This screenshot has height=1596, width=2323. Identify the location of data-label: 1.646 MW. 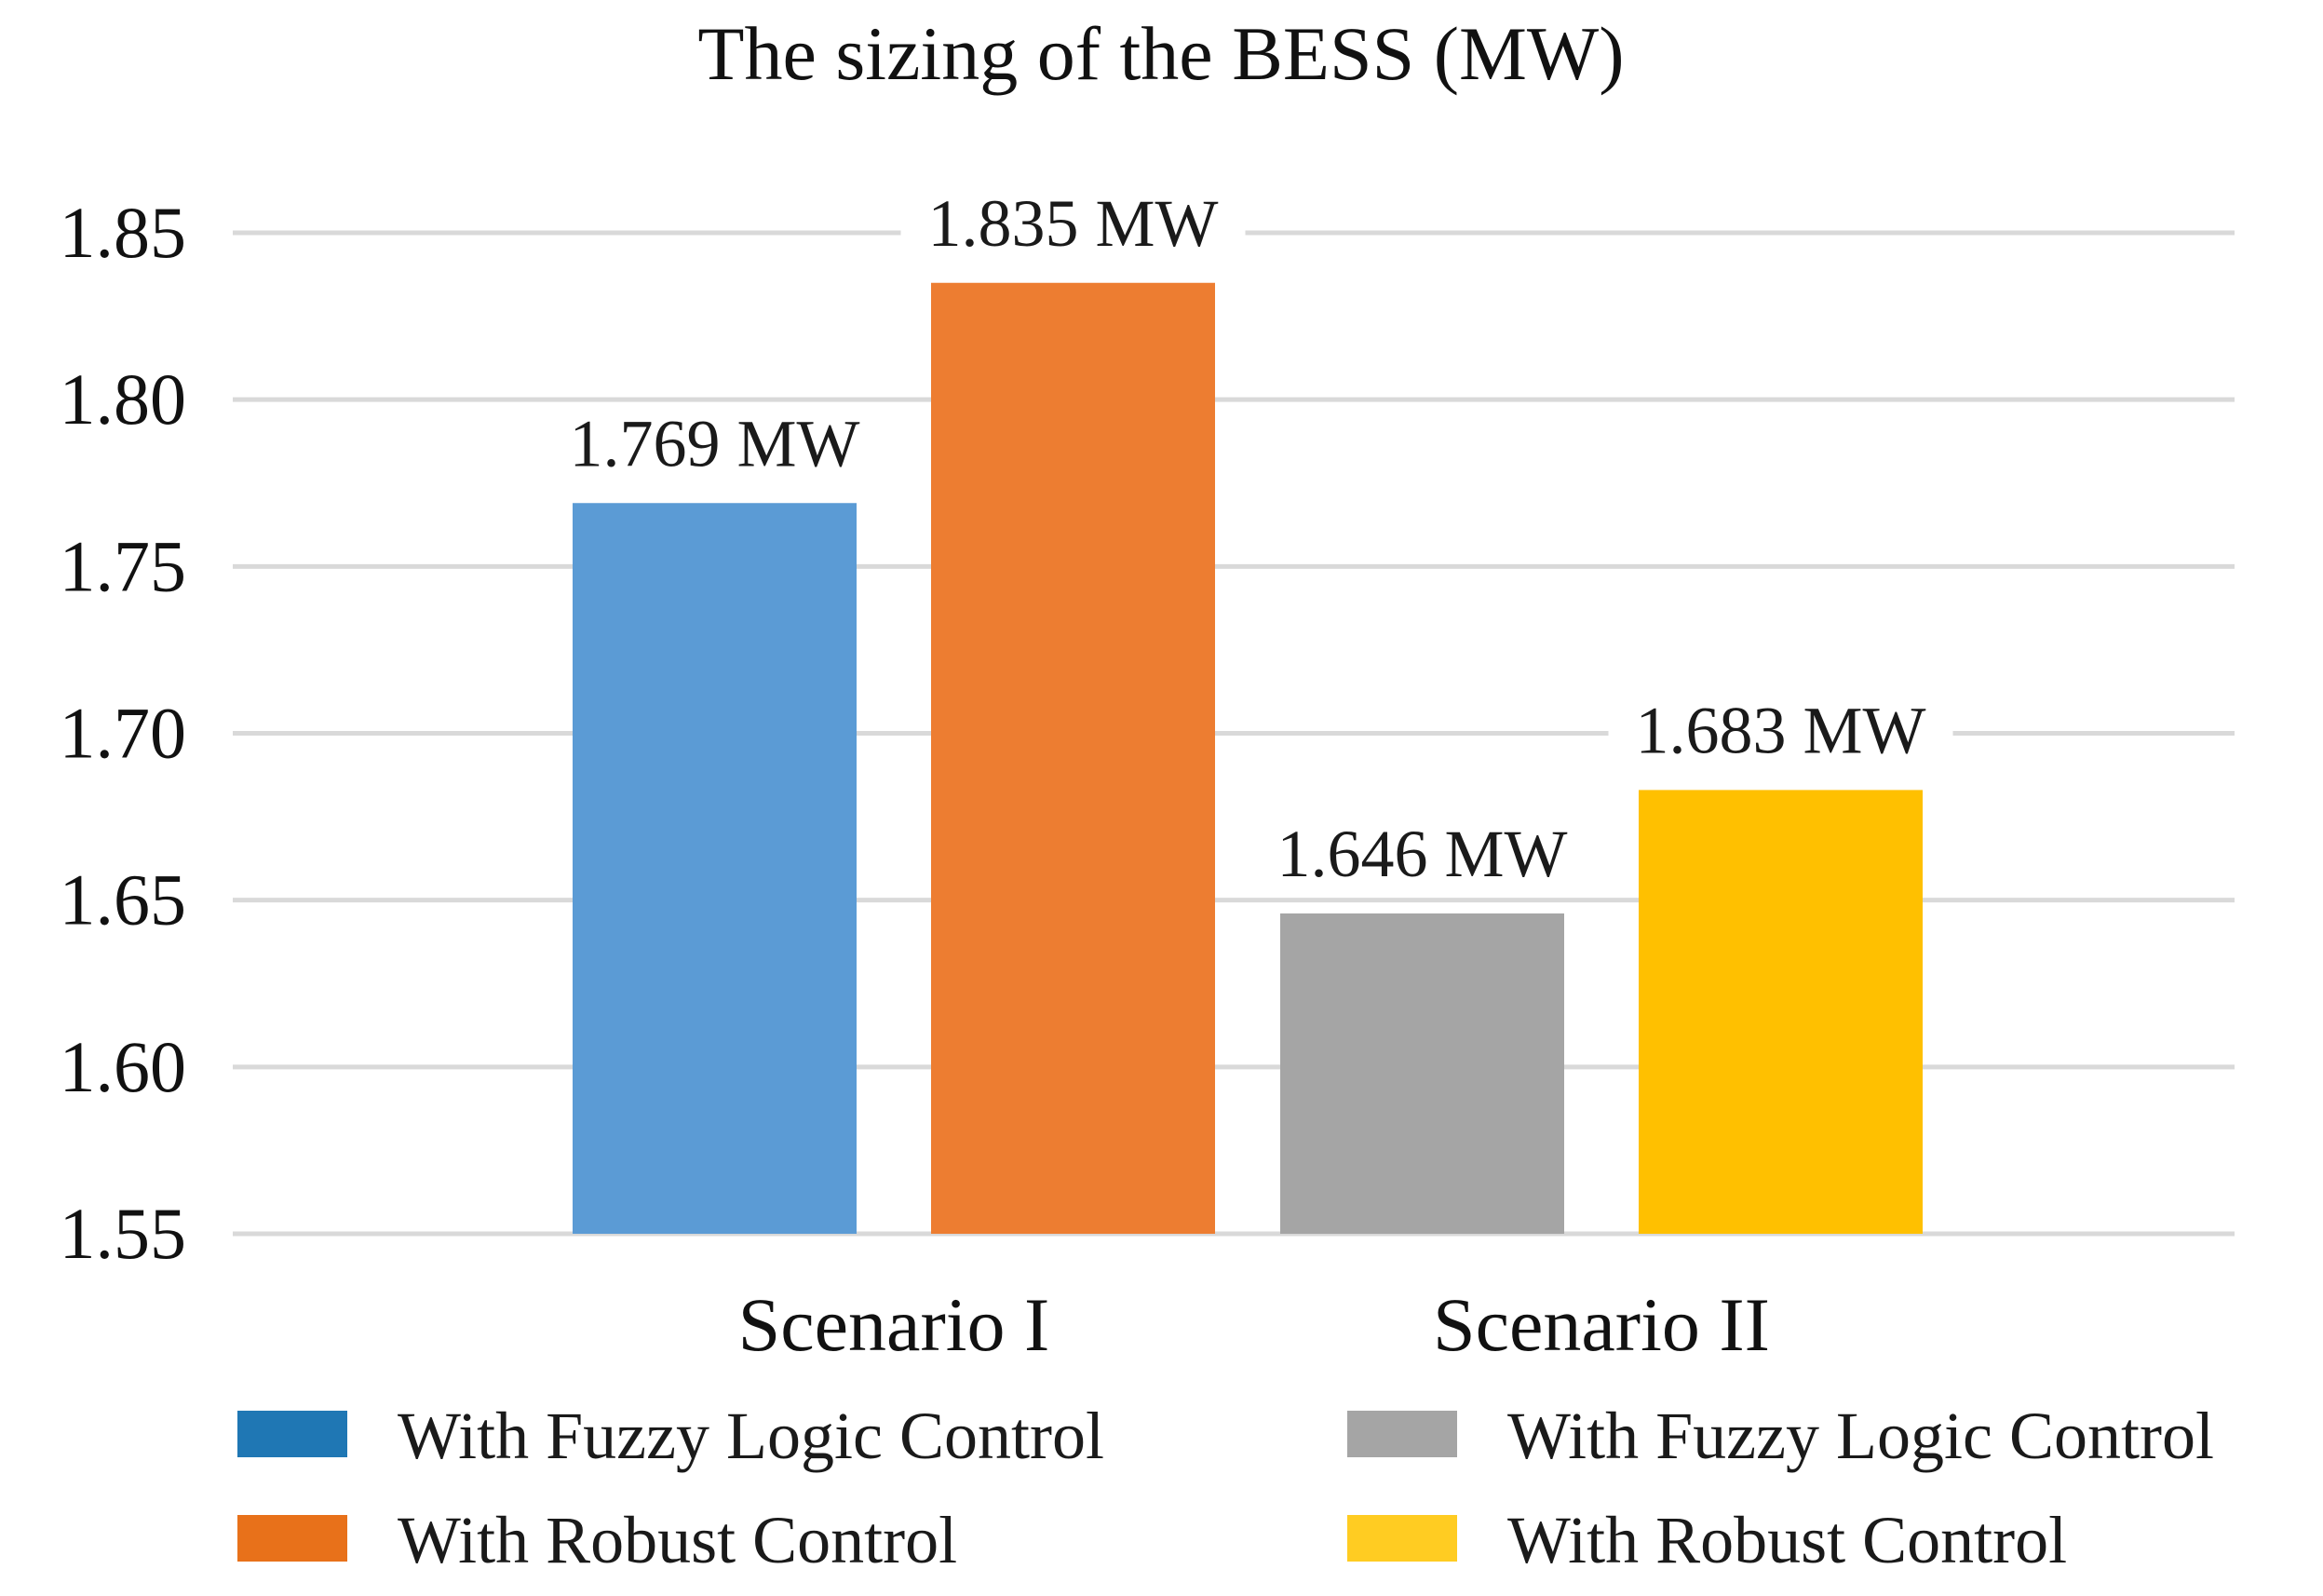
(1422, 854).